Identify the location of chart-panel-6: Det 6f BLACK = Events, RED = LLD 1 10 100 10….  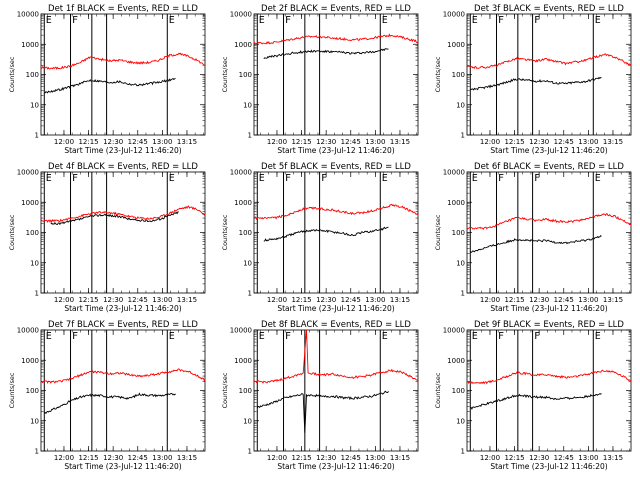
(533, 237).